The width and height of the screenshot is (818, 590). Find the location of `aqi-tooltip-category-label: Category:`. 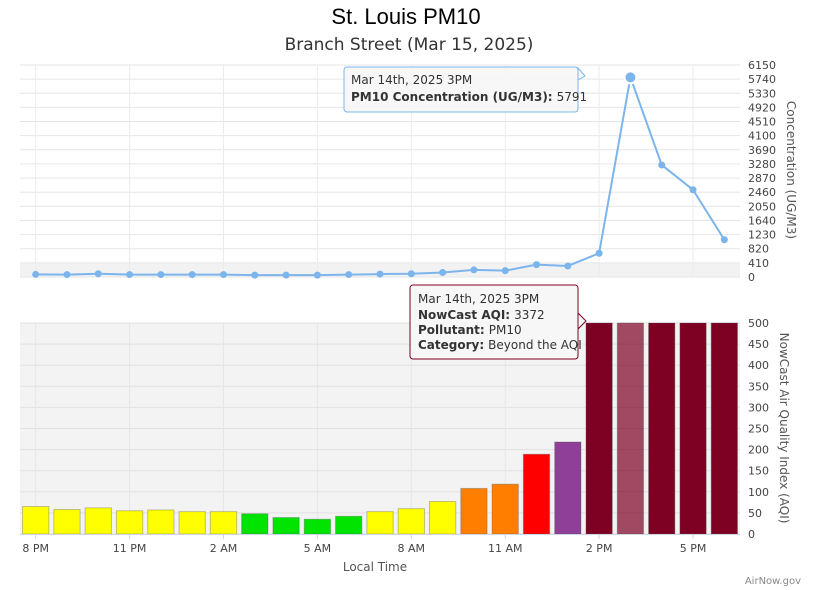

aqi-tooltip-category-label: Category: is located at coordinates (451, 345).